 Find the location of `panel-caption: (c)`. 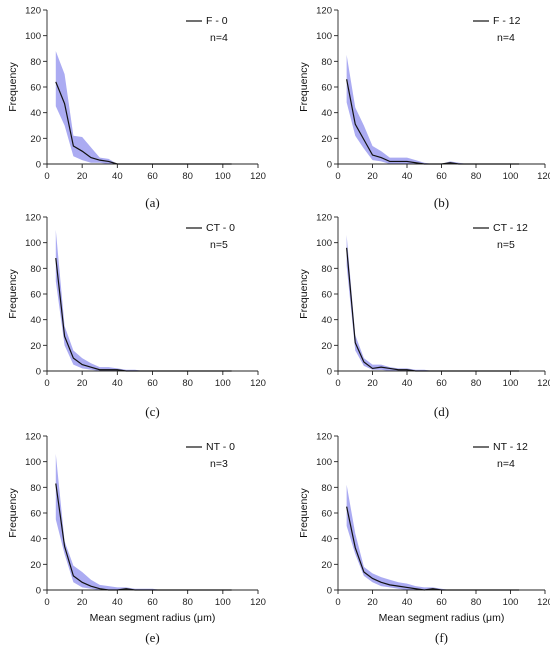

panel-caption: (c) is located at coordinates (152, 411).